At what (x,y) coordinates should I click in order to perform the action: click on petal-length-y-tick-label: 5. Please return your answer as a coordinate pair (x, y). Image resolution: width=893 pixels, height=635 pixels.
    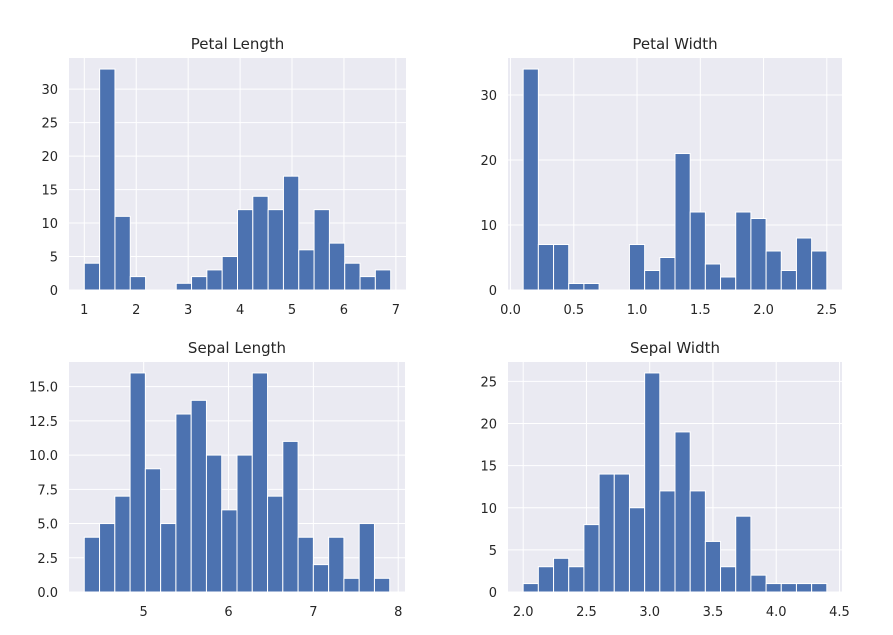
    Looking at the image, I should click on (54, 258).